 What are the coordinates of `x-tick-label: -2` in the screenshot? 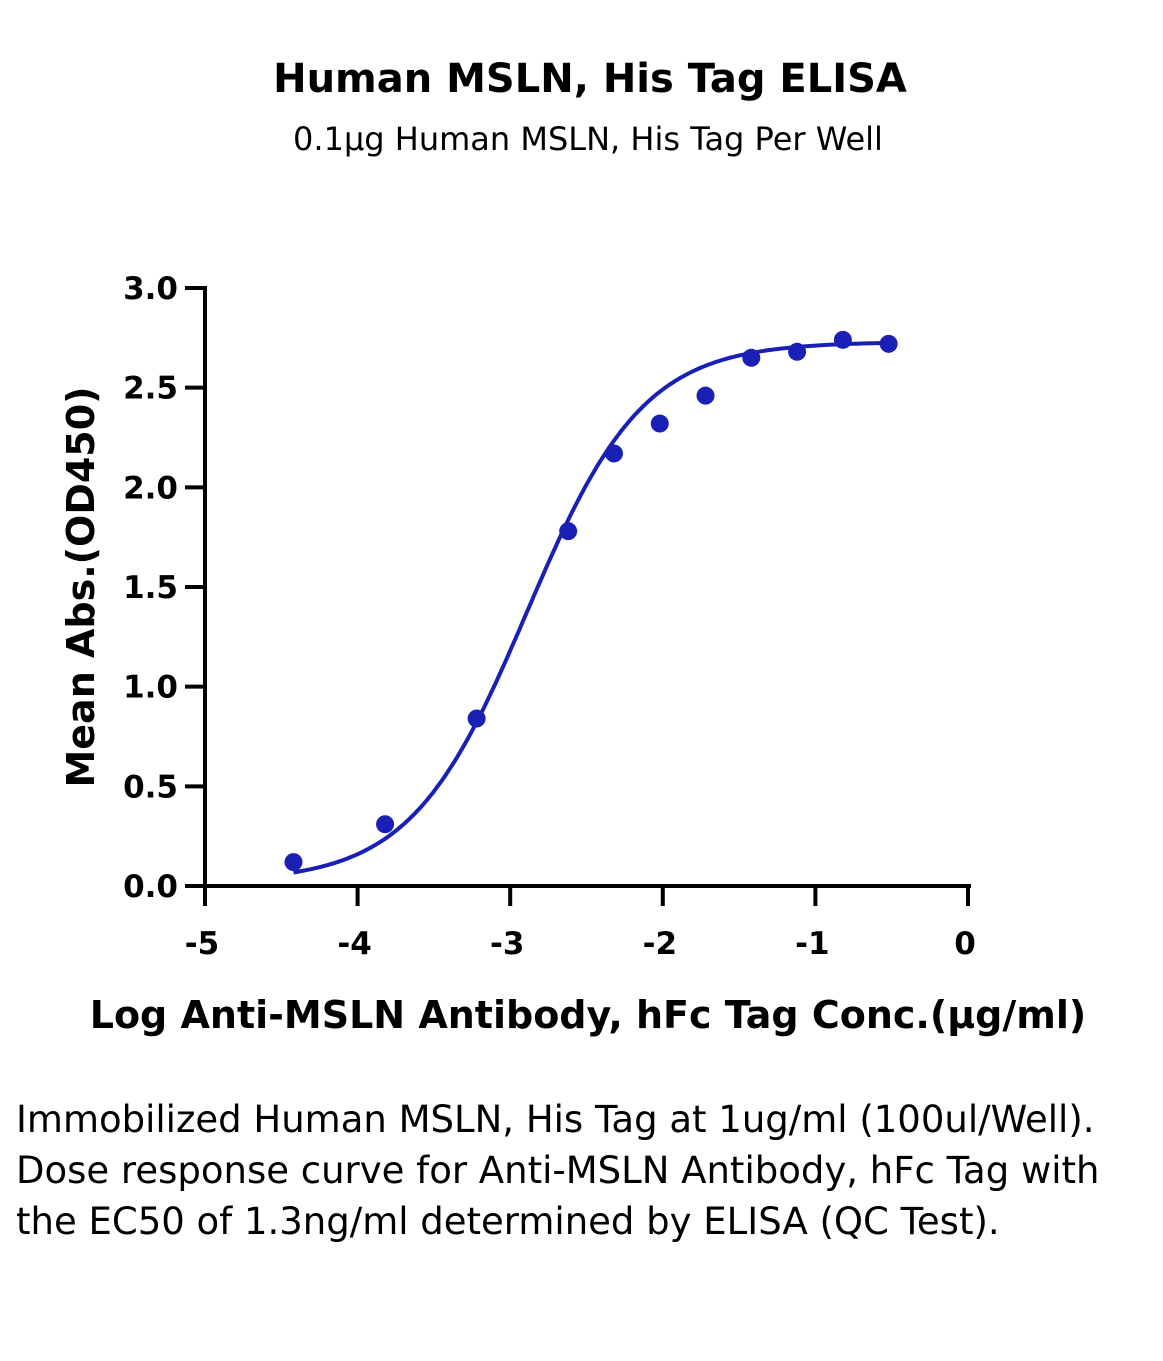 It's located at (660, 944).